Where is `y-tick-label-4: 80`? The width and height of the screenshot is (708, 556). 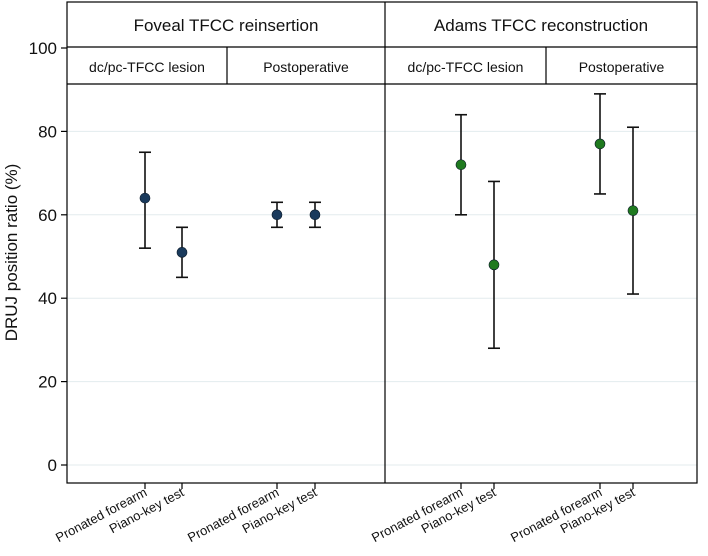
y-tick-label-4: 80 is located at coordinates (47, 131).